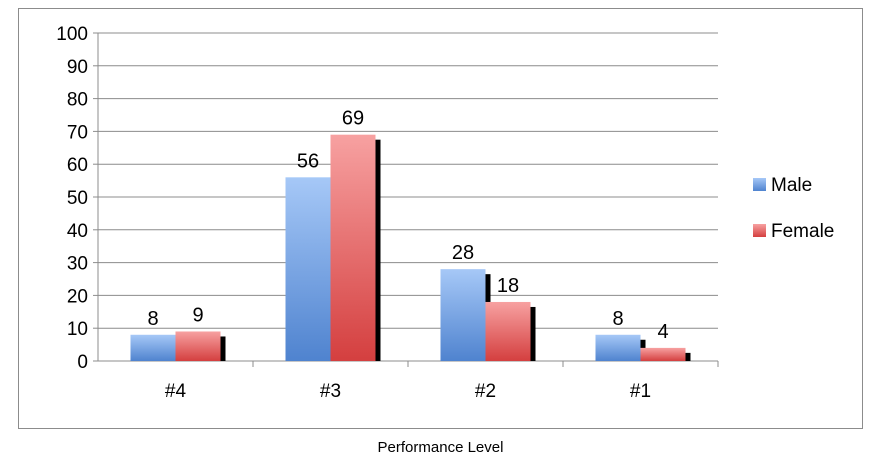 The height and width of the screenshot is (461, 881). Describe the element at coordinates (353, 119) in the screenshot. I see `data-label: 69` at that location.